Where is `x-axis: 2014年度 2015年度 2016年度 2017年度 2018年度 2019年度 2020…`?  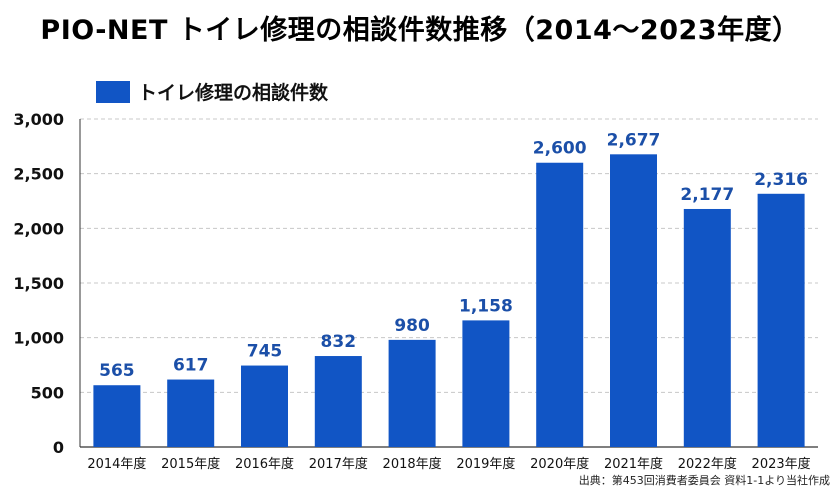
x-axis: 2014年度 2015年度 2016年度 2017年度 2018年度 2019年度 2020… is located at coordinates (448, 464).